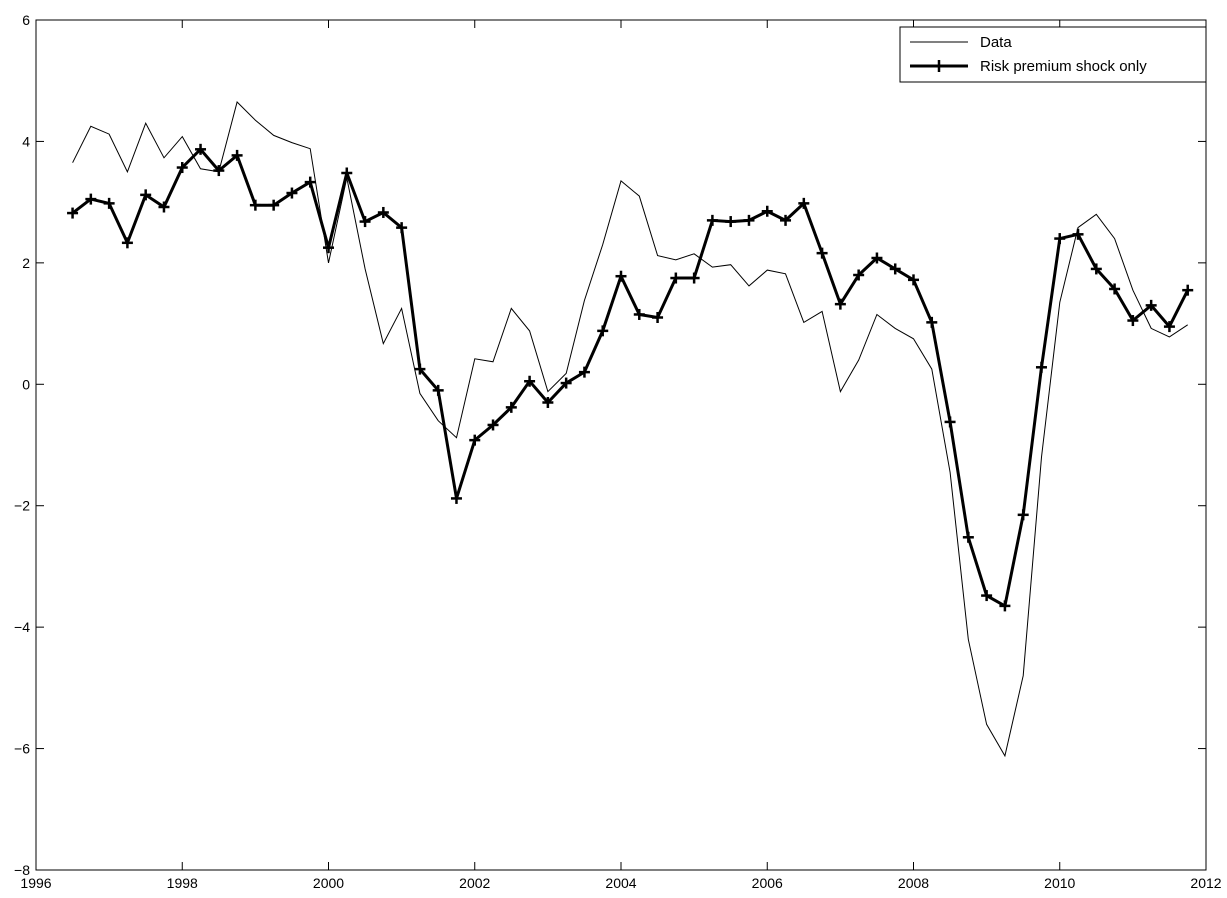 This screenshot has height=898, width=1227. What do you see at coordinates (22, 749) in the screenshot?
I see `y-tick-label: −6` at bounding box center [22, 749].